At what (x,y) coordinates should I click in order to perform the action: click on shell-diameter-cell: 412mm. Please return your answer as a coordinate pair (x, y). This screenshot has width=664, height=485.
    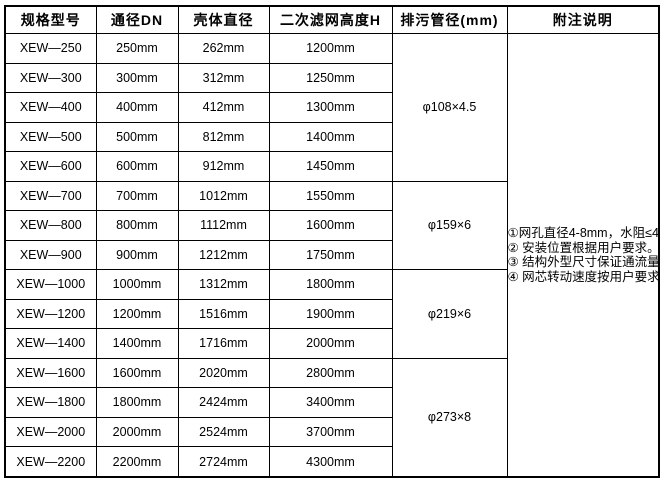
    Looking at the image, I should click on (223, 107).